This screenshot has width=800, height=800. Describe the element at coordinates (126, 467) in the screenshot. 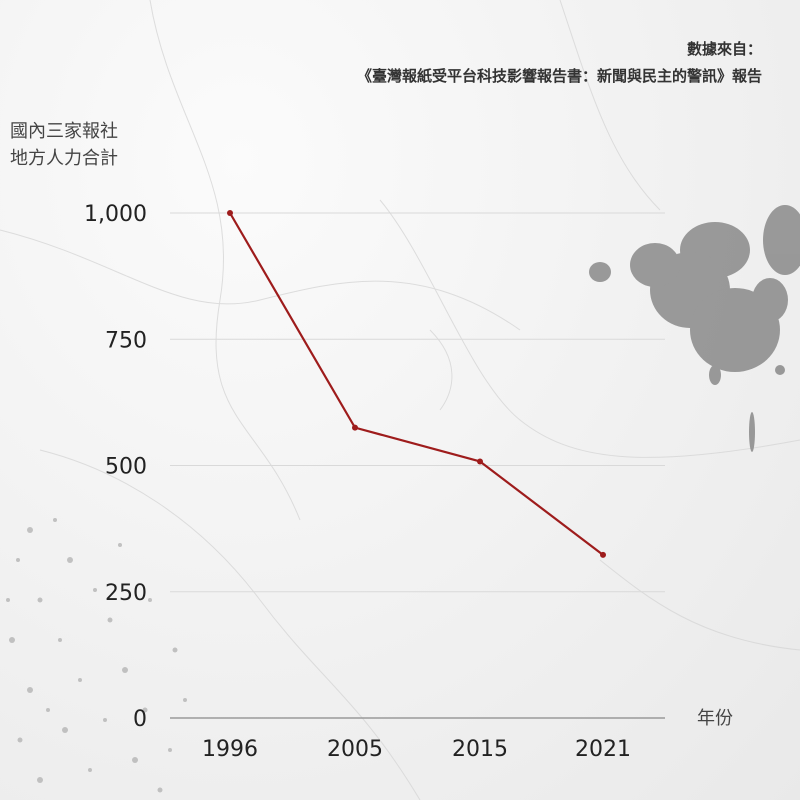

I see `y-tick-label: 500` at that location.